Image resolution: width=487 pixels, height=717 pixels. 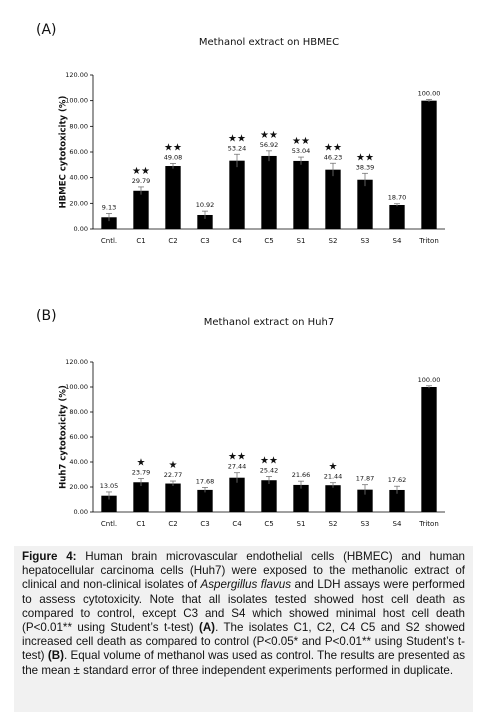 I want to click on caption-label: Figure 4:, so click(x=49, y=556).